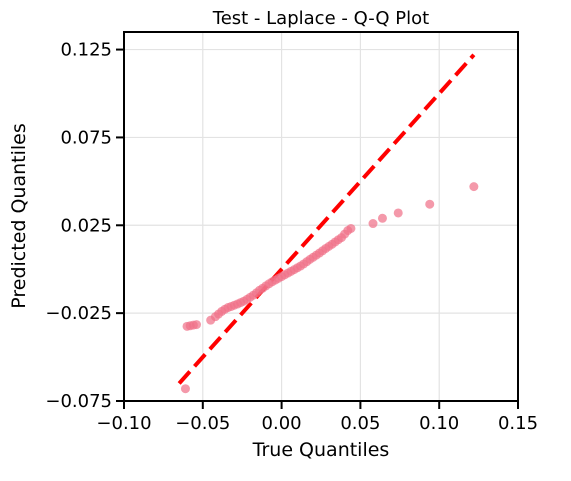  What do you see at coordinates (439, 423) in the screenshot?
I see `x-tick-label: 0.10` at bounding box center [439, 423].